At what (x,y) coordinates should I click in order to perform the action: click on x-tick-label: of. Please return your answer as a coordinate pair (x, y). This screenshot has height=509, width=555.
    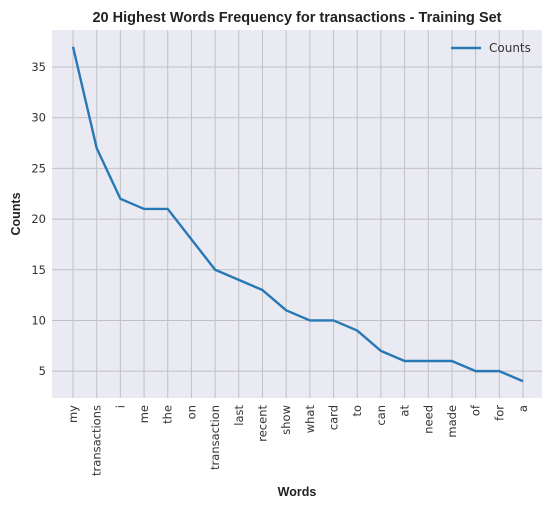
    Looking at the image, I should click on (476, 410).